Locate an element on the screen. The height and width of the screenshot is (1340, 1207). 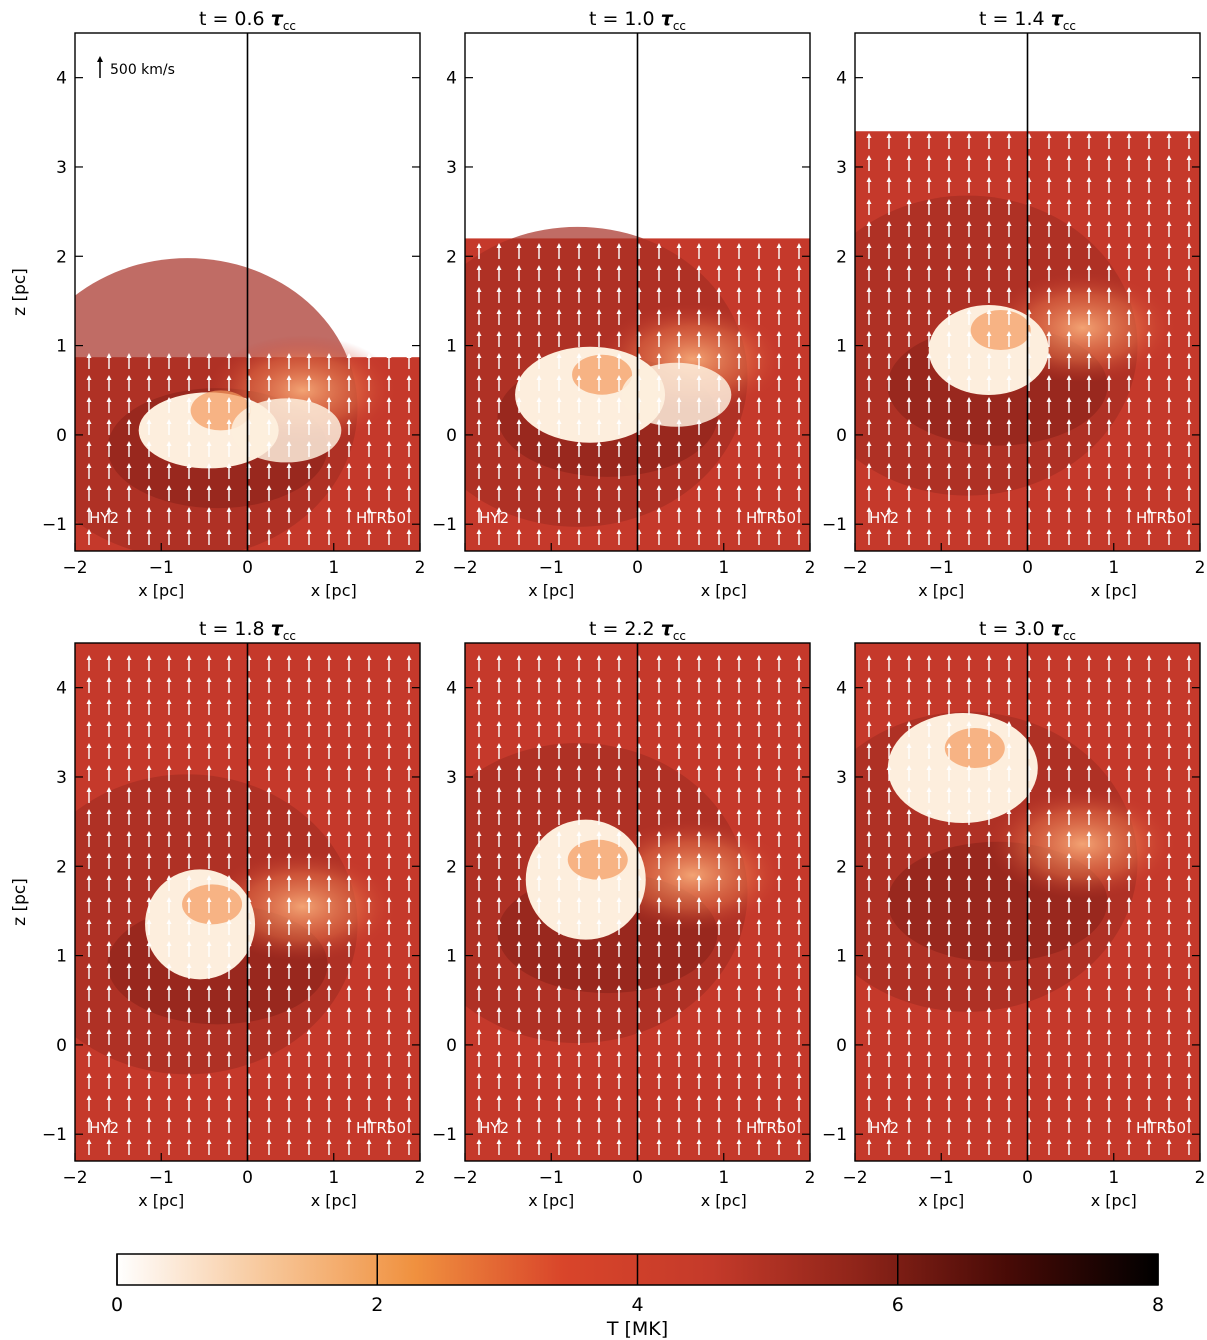
y-tick-label: 0 is located at coordinates (451, 436).